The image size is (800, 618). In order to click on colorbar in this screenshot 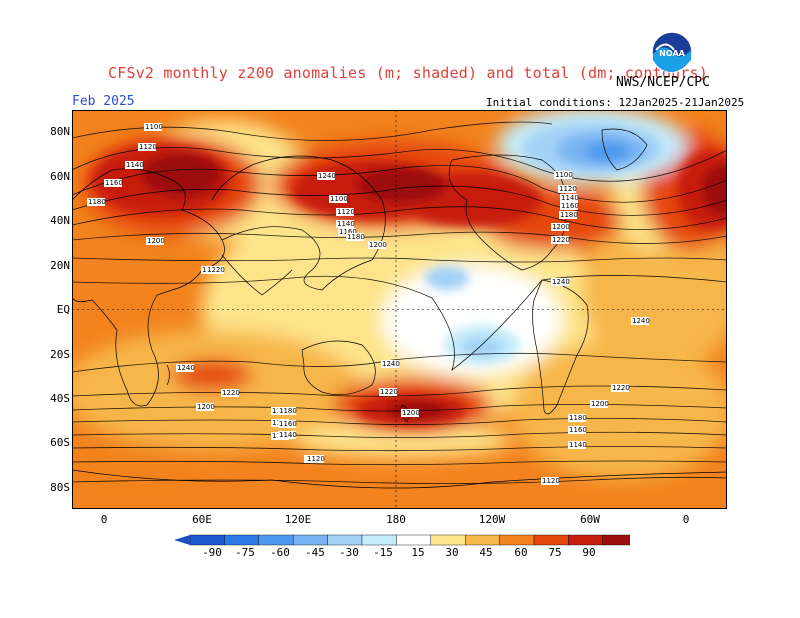, I will do `click(402, 540)`.